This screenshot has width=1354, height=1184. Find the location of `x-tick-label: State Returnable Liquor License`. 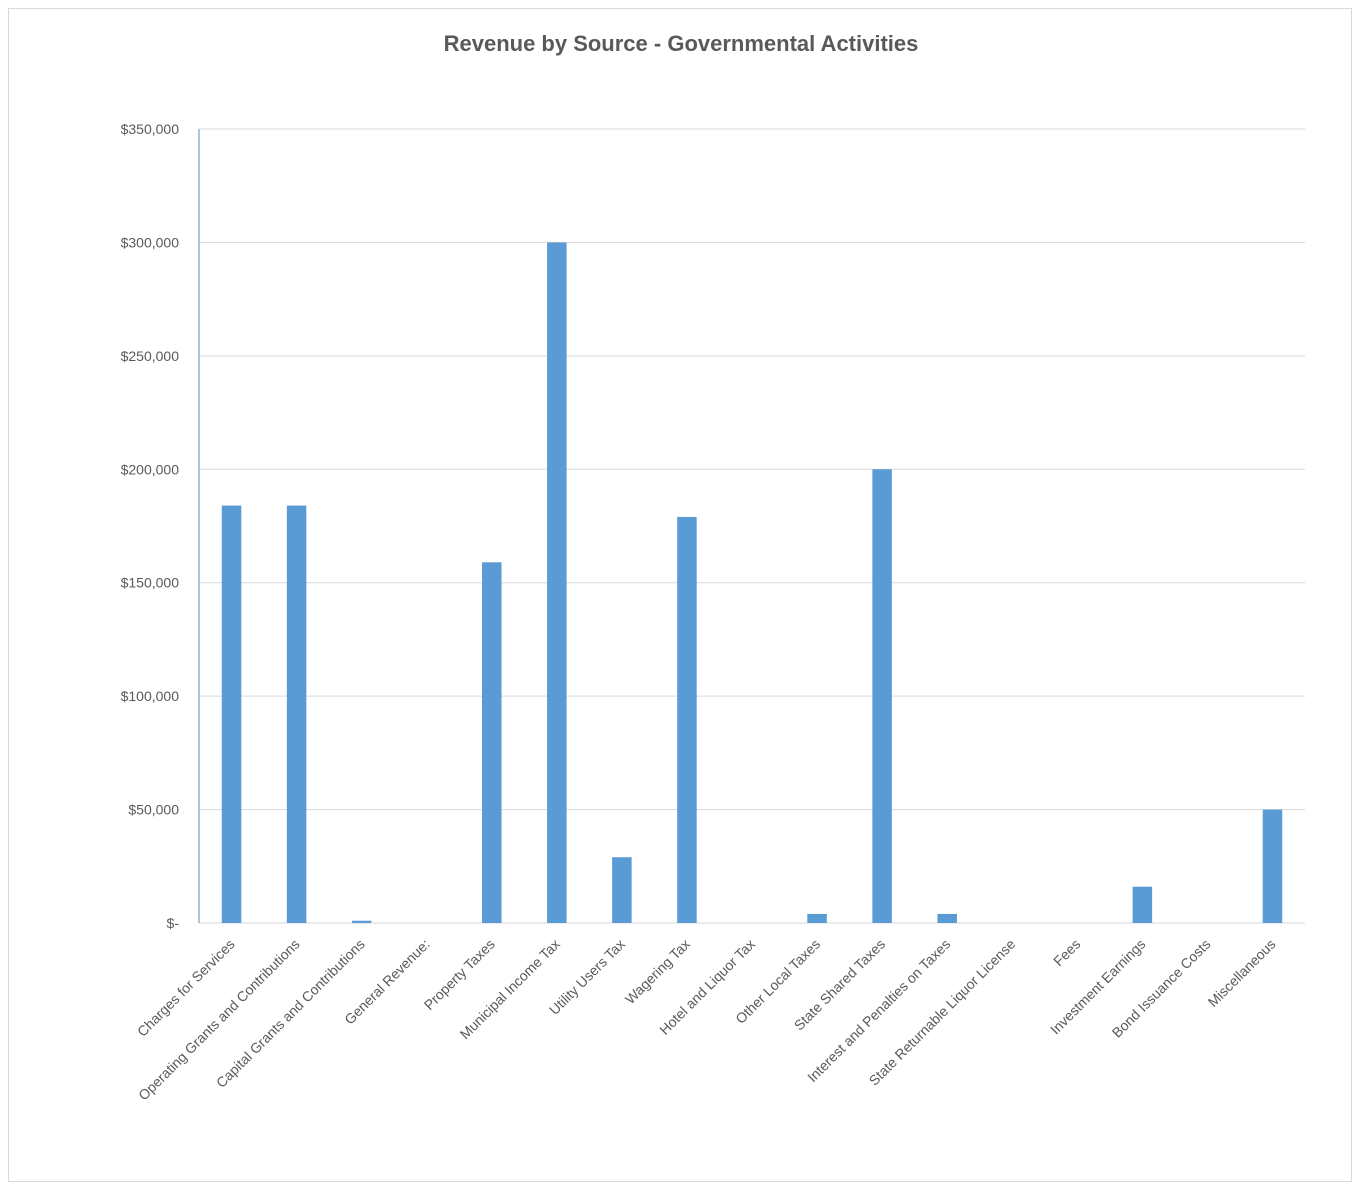

x-tick-label: State Returnable Liquor License is located at coordinates (942, 1012).